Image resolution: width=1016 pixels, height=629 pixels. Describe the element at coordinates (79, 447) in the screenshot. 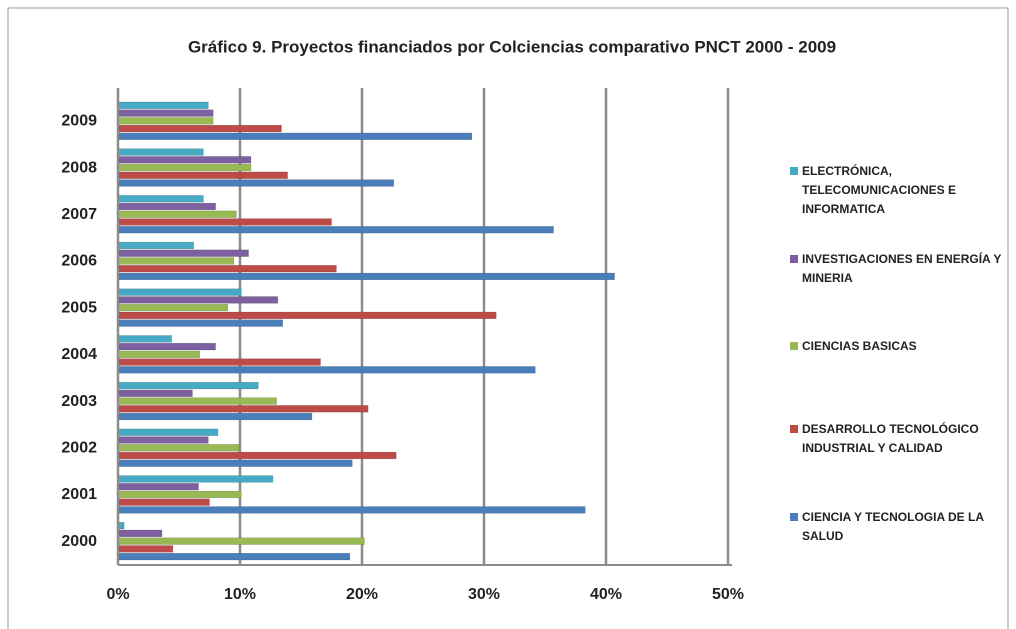

I see `y-tick-label: 2002` at that location.